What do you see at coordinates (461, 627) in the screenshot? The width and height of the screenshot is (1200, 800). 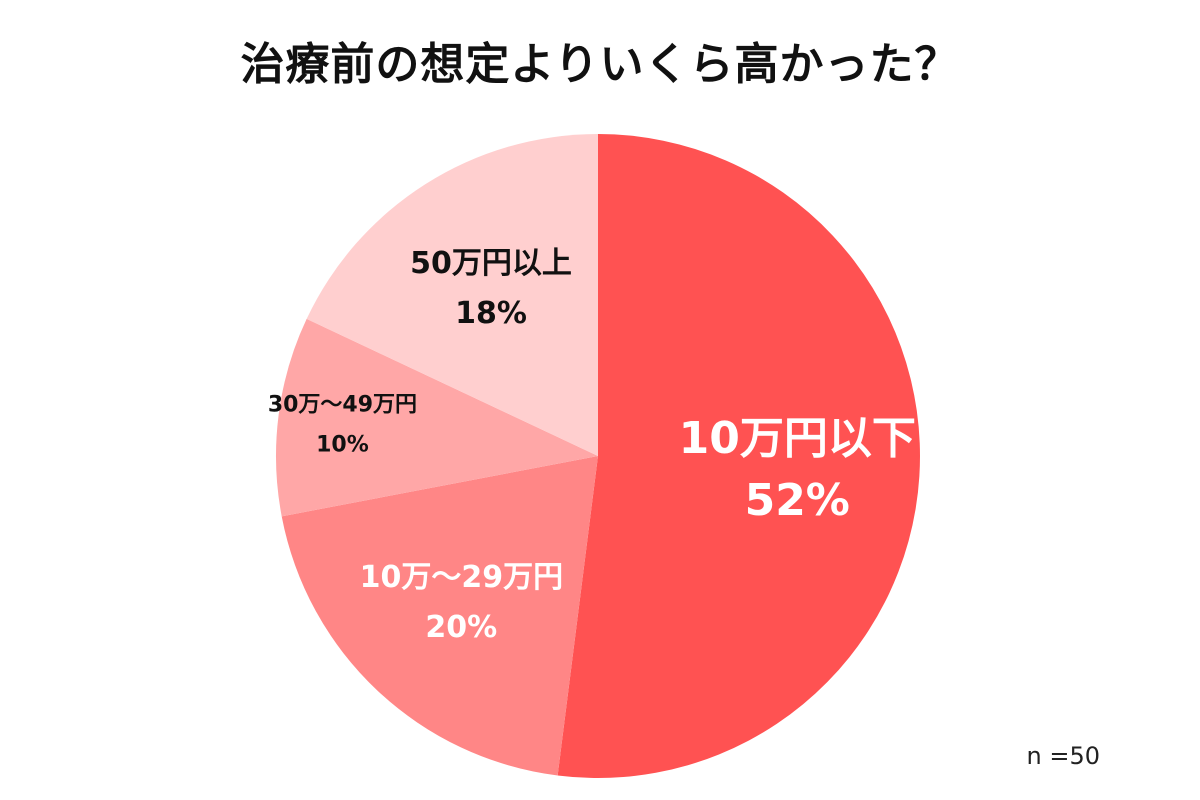 I see `slice-percent-label: 20%` at bounding box center [461, 627].